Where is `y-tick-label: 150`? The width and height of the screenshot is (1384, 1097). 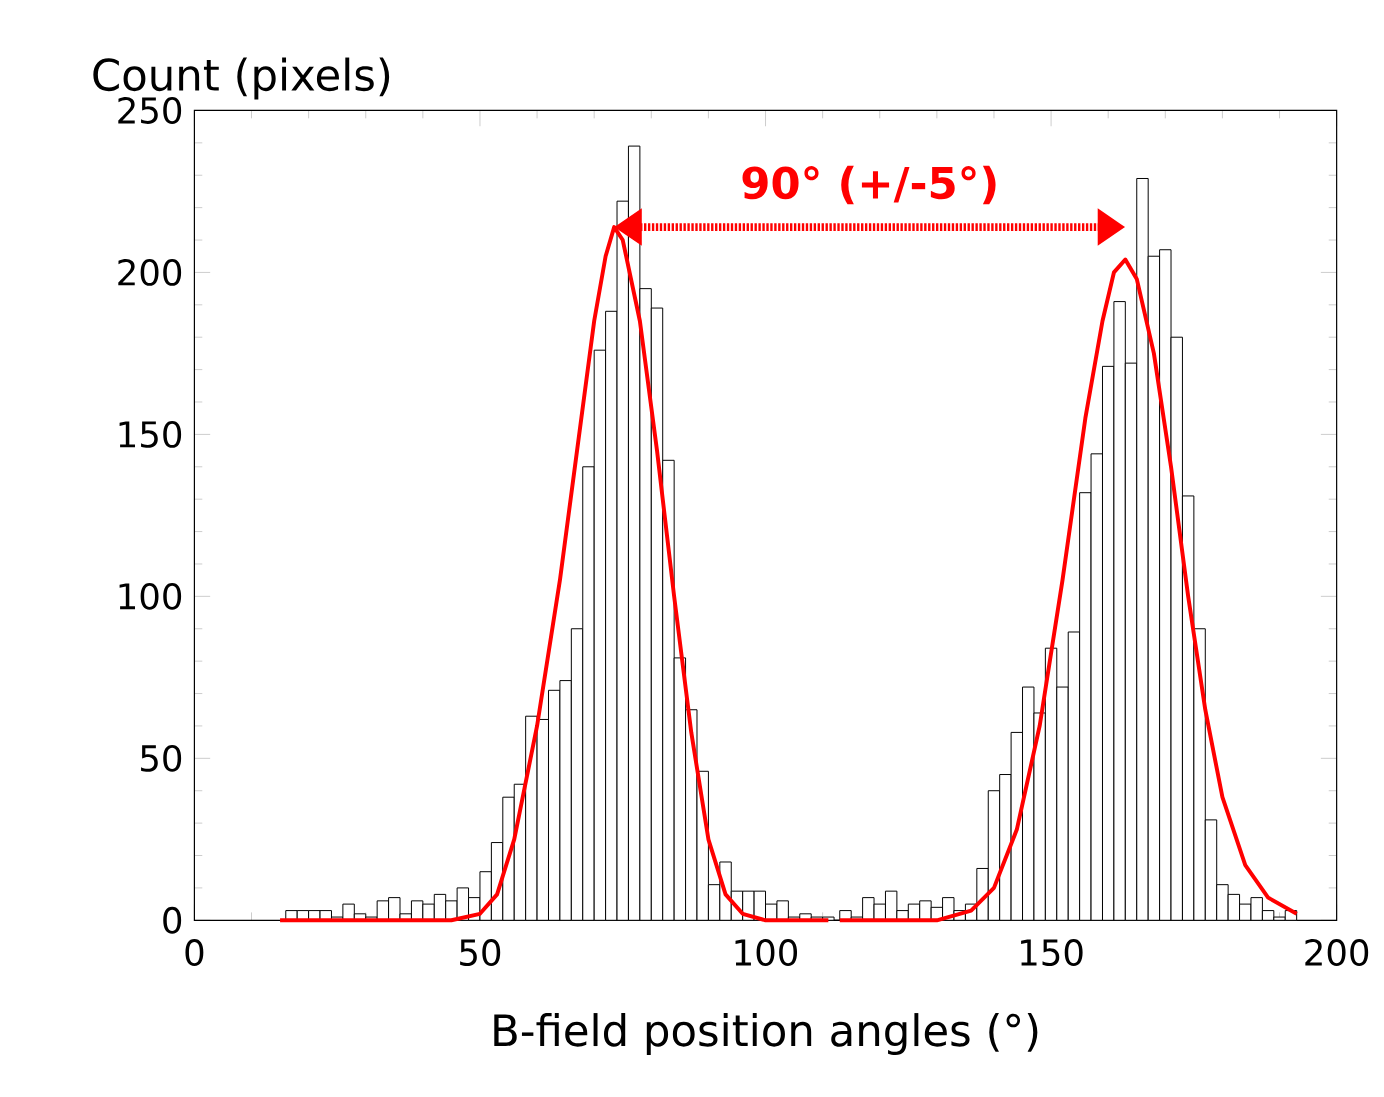
y-tick-label: 150 is located at coordinates (150, 434).